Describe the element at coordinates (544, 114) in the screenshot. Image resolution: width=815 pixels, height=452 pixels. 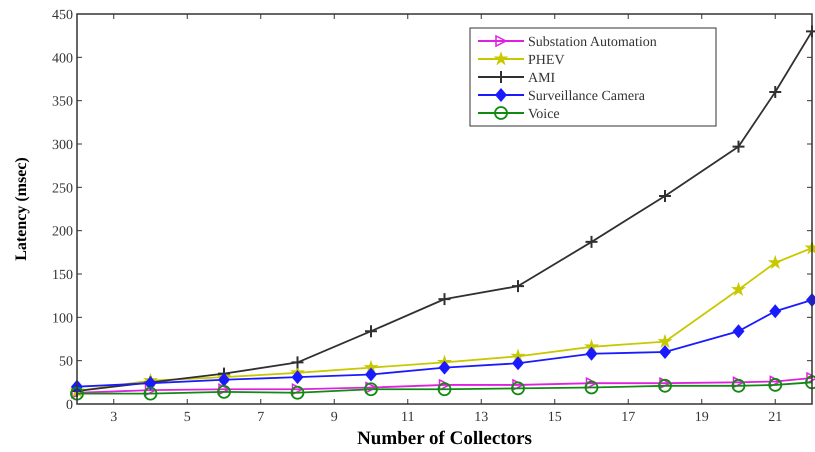
I see `legend-label: Voice` at that location.